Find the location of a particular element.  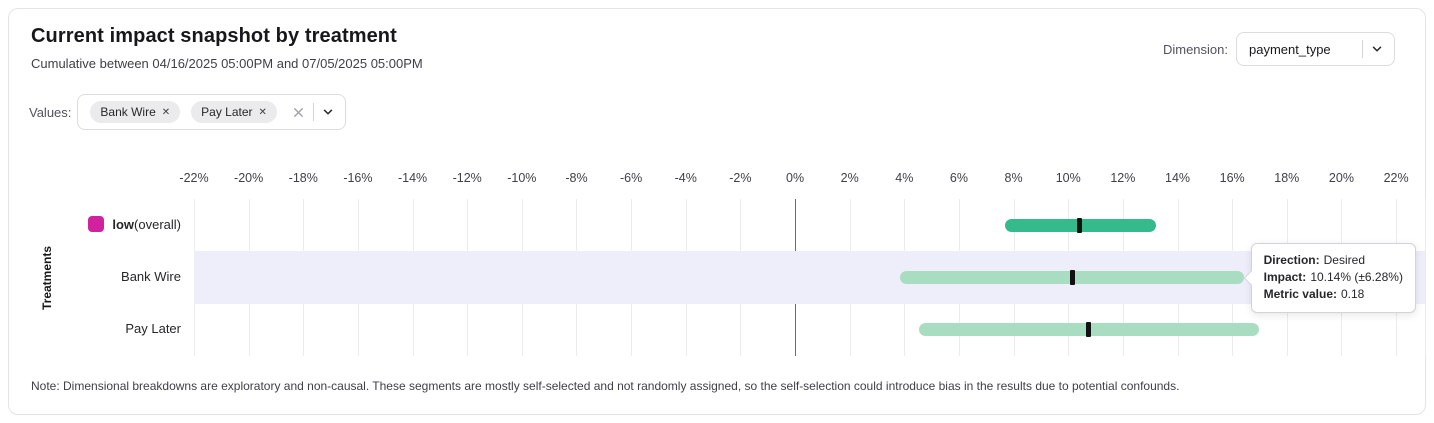

value-chip-pay-later: Pay Later ✕ is located at coordinates (234, 112).